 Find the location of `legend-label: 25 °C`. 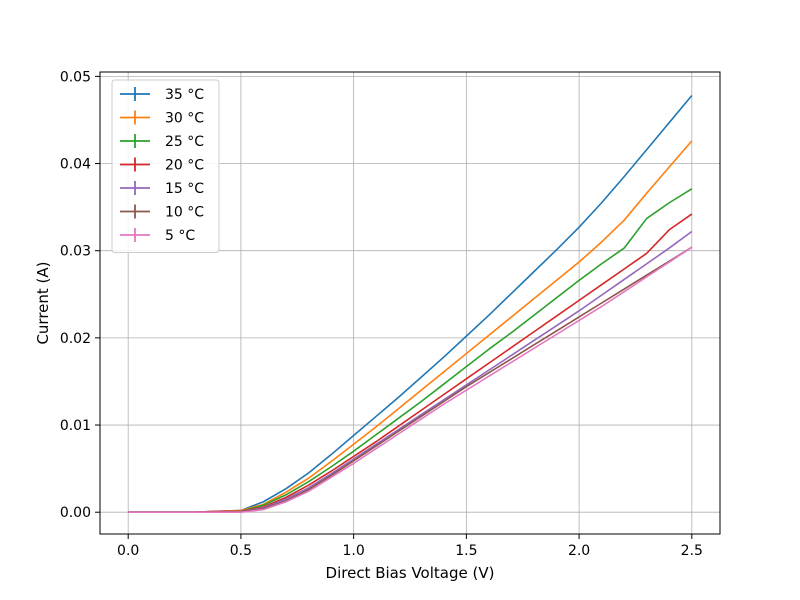

legend-label: 25 °C is located at coordinates (184, 142).